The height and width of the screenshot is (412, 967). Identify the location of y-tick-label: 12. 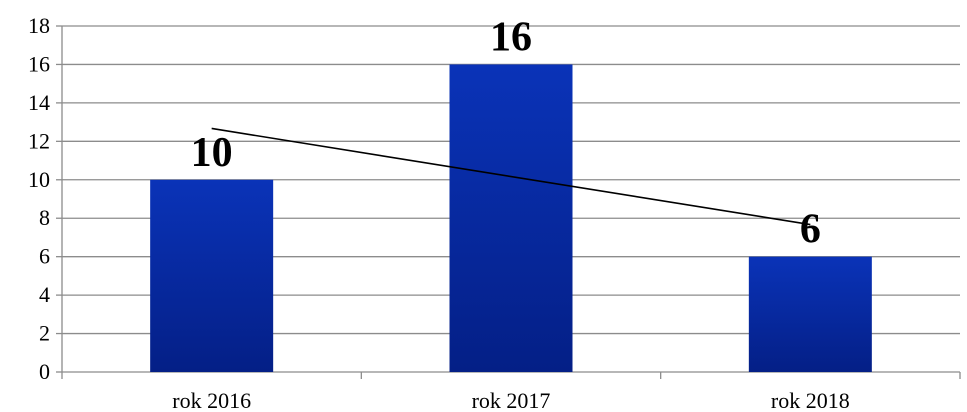
(39, 140).